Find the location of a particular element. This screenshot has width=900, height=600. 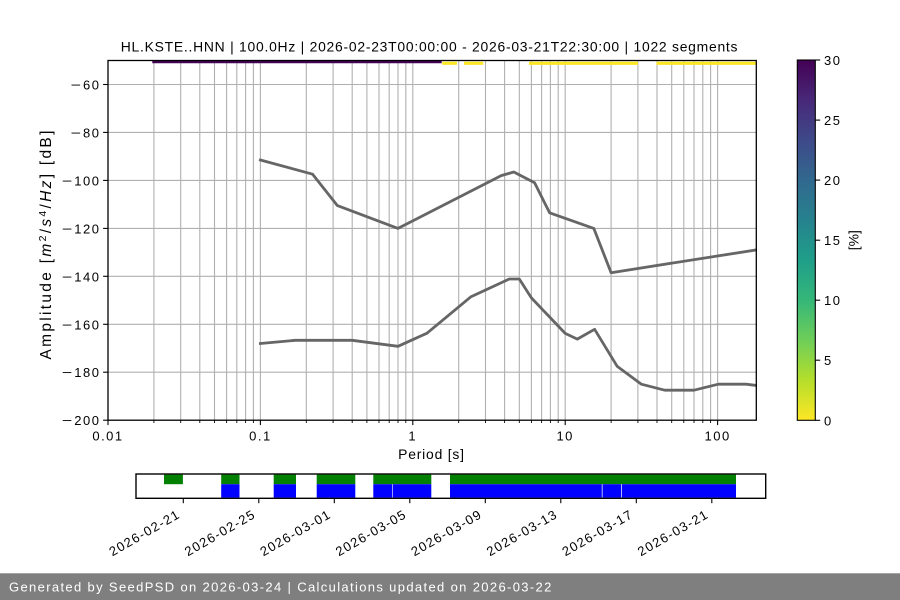

svg-text: −120 is located at coordinates (81, 228).